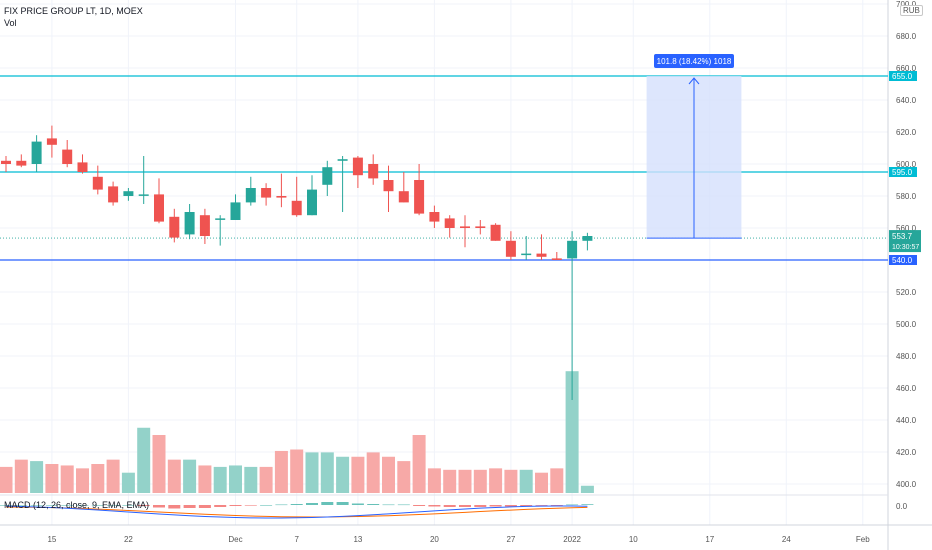 The image size is (932, 550). Describe the element at coordinates (786, 539) in the screenshot. I see `date-tick-label: 24` at that location.